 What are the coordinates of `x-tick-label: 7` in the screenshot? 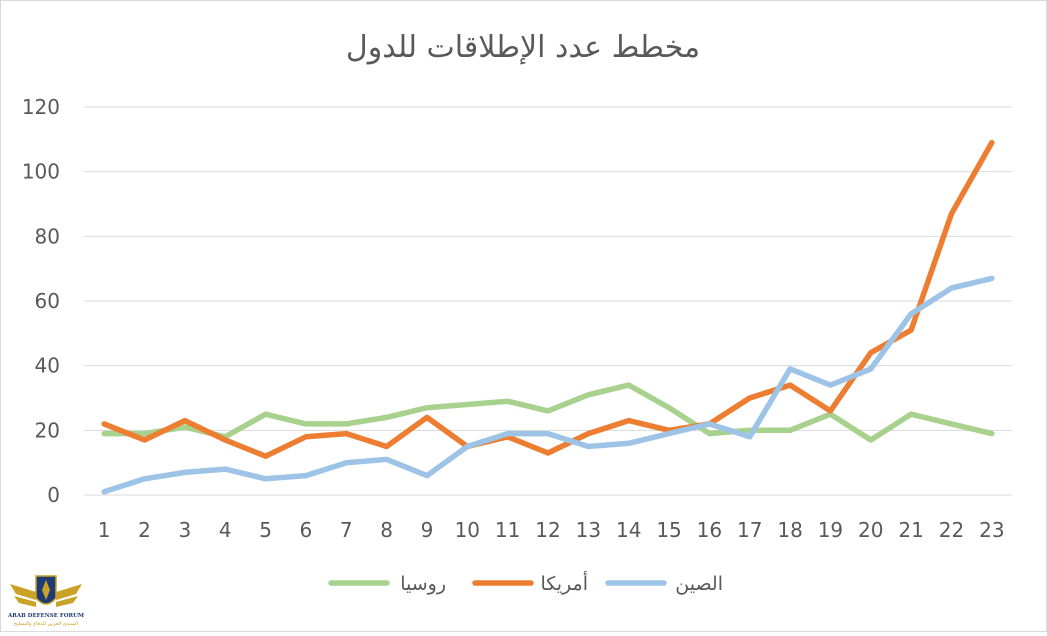 It's located at (346, 530).